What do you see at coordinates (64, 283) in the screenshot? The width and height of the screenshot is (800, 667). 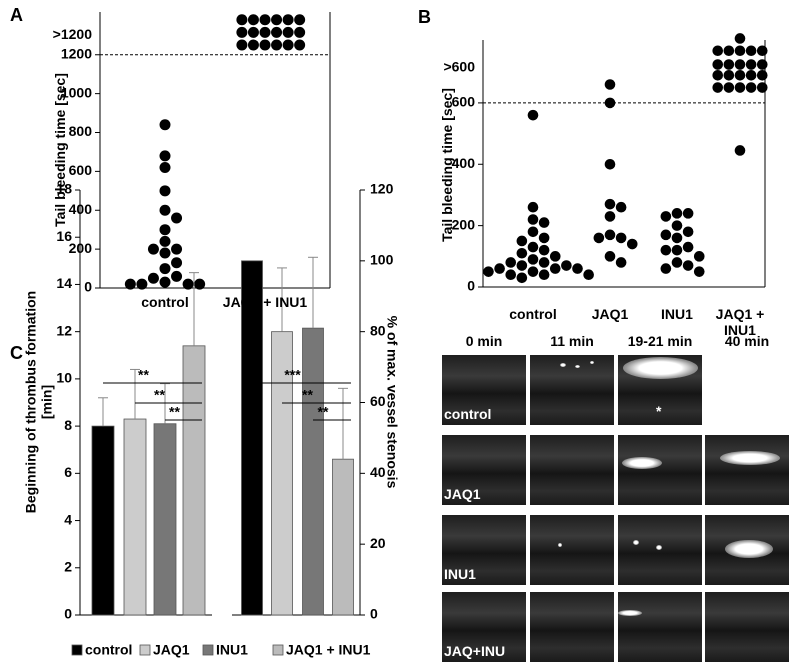 I see `y-tick-label: 14` at bounding box center [64, 283].